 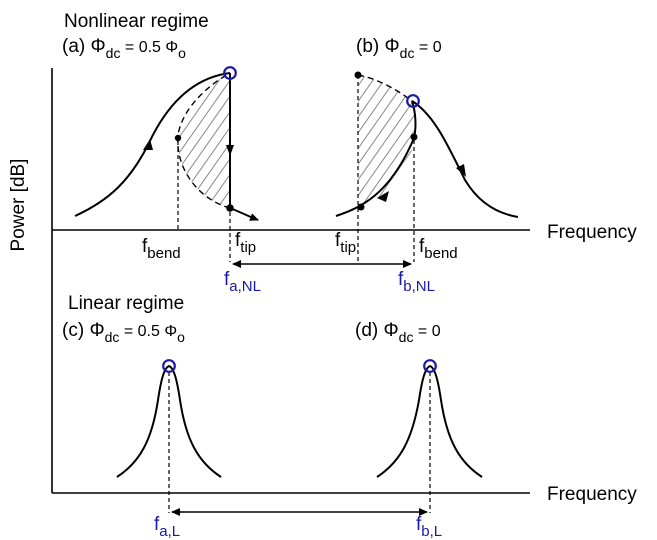 What do you see at coordinates (438, 249) in the screenshot?
I see `f-bend-right-label: fbend` at bounding box center [438, 249].